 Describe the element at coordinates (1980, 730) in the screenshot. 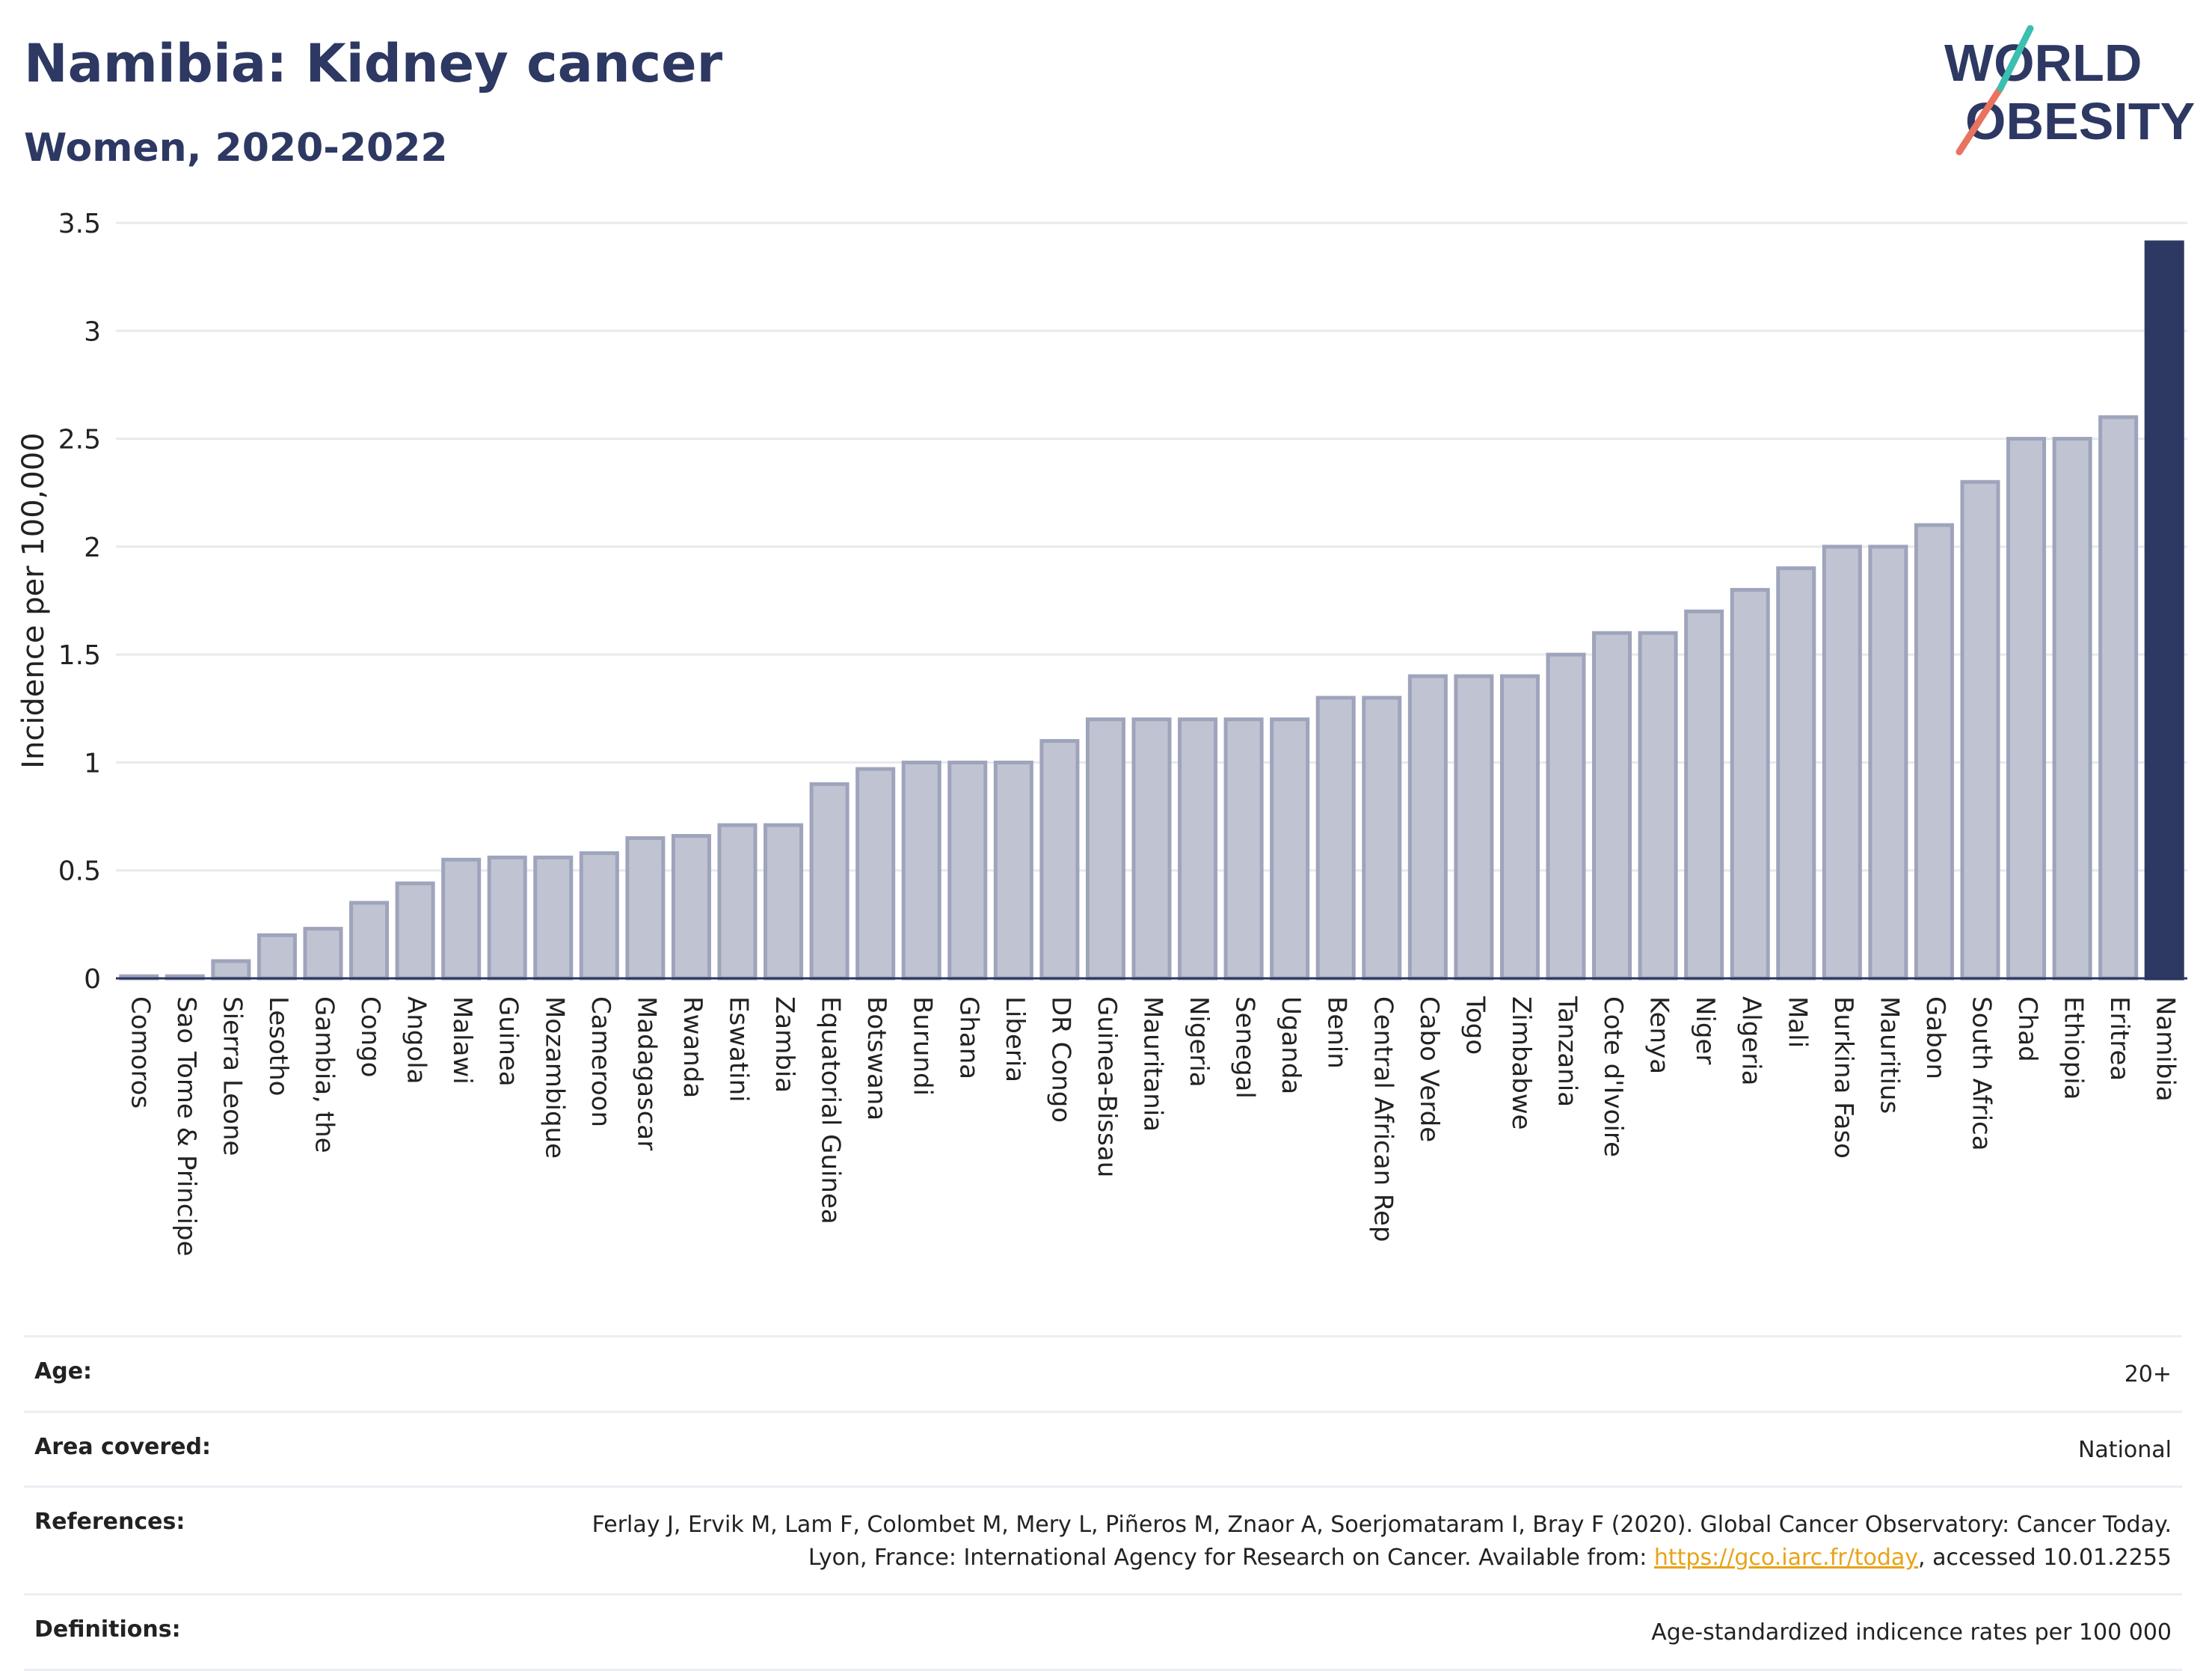

I see `bar-south-africa` at that location.